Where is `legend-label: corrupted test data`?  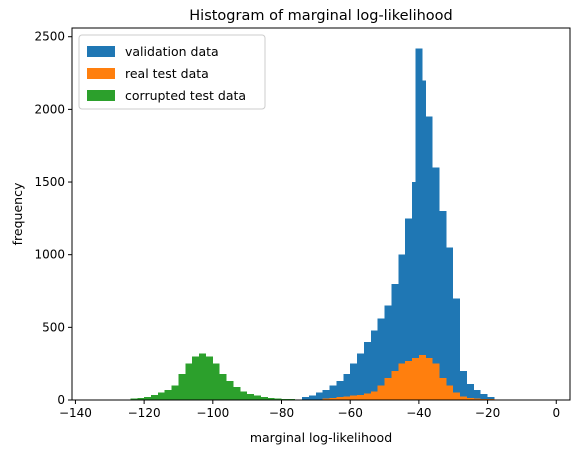
legend-label: corrupted test data is located at coordinates (185, 95).